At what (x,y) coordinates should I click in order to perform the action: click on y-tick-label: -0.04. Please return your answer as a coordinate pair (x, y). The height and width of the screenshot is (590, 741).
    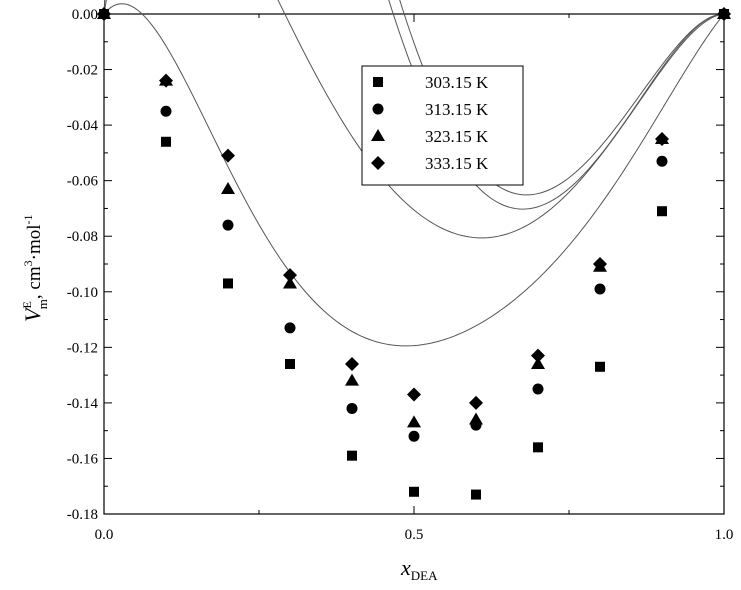
    Looking at the image, I should click on (83, 126).